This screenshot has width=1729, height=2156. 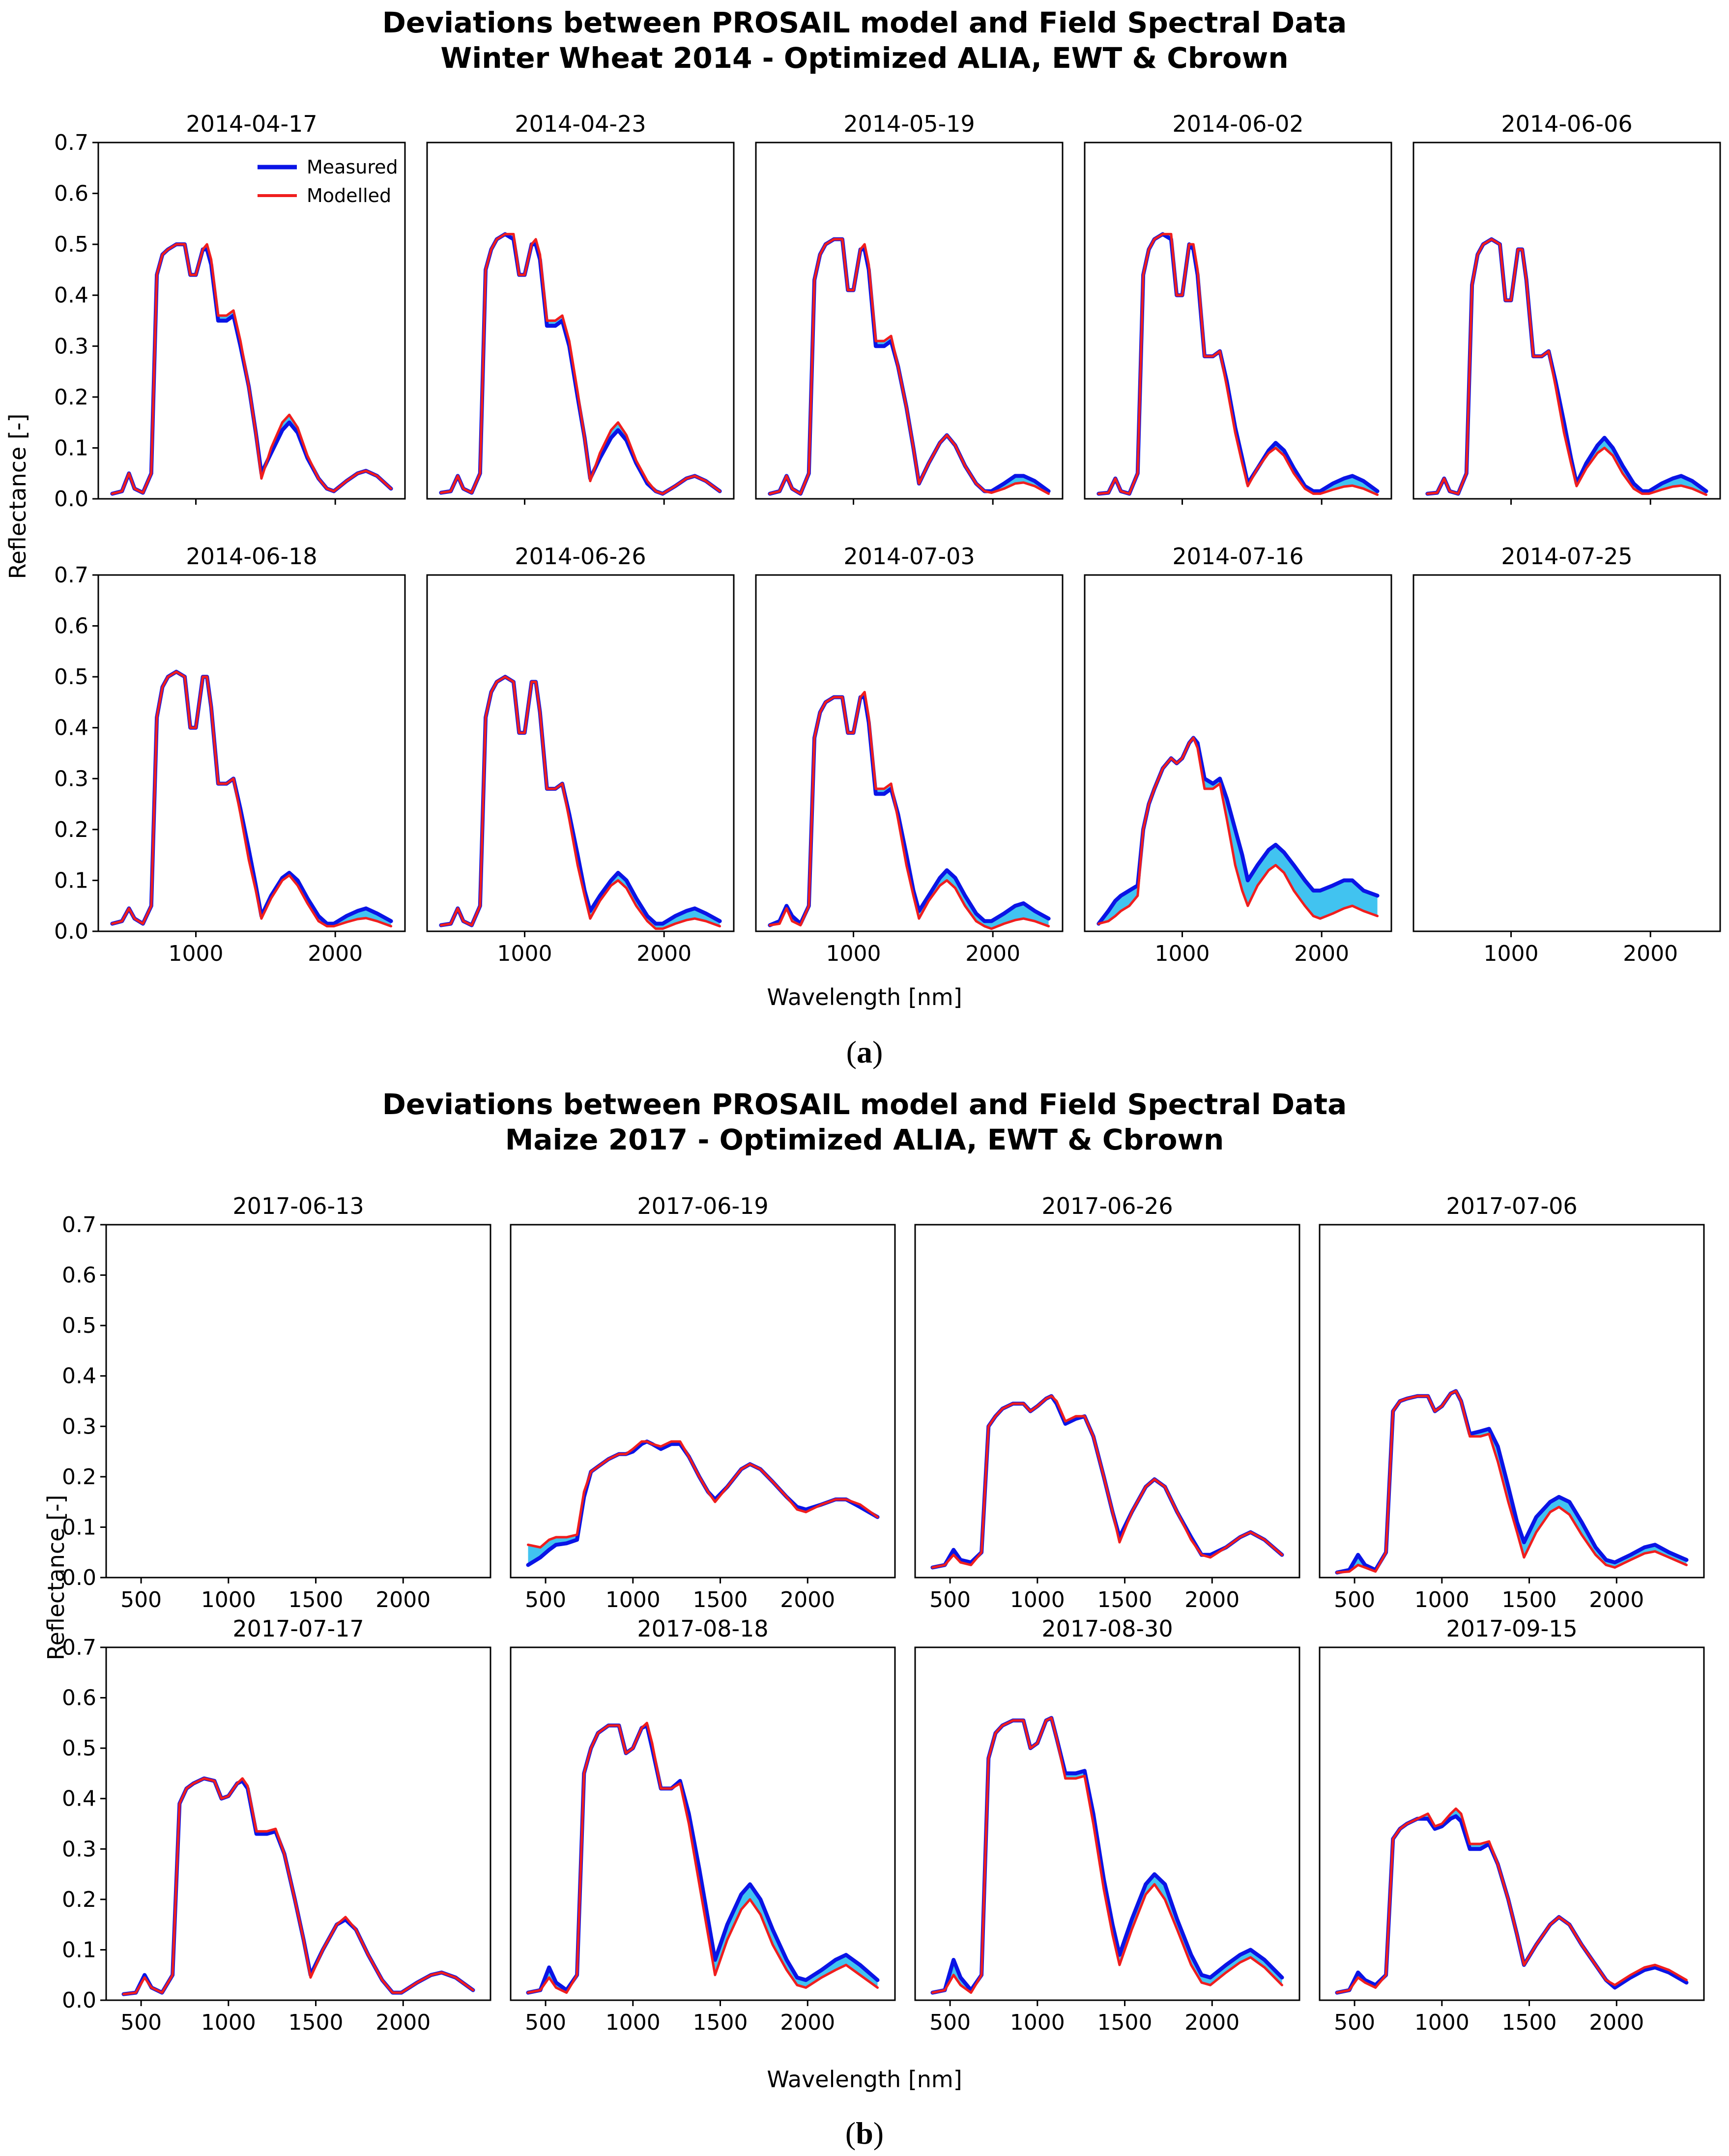 What do you see at coordinates (1107, 1628) in the screenshot?
I see `subplot-title: 2017-08-30` at bounding box center [1107, 1628].